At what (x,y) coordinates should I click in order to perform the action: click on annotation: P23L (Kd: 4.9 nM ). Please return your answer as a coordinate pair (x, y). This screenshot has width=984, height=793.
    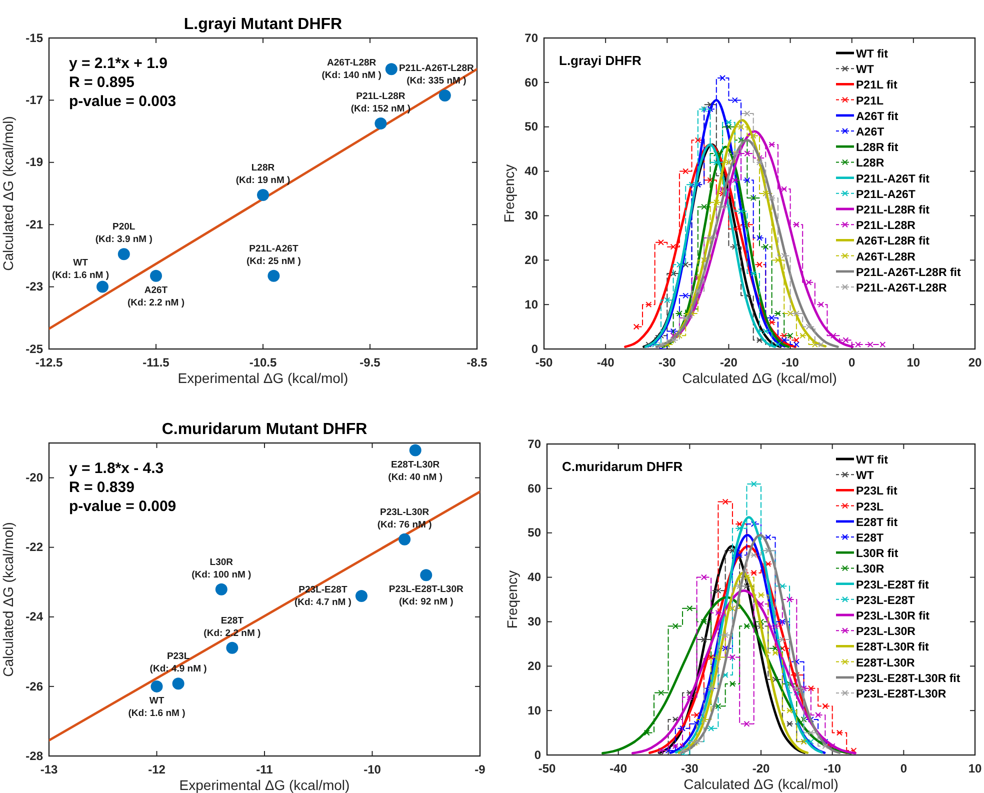
    Looking at the image, I should click on (178, 663).